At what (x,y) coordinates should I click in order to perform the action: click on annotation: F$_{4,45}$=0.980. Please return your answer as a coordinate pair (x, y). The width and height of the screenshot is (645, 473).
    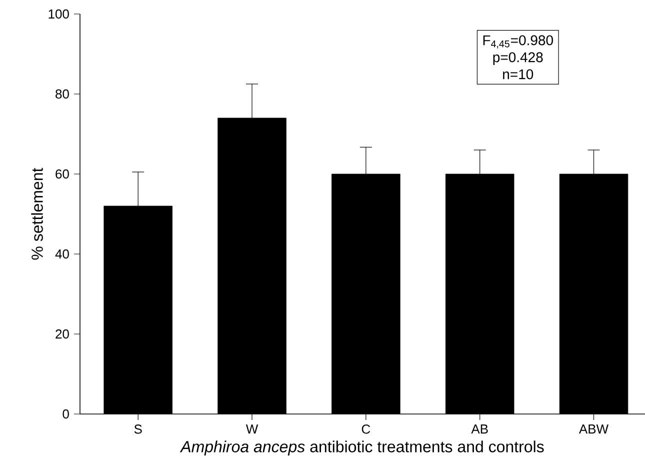
    Looking at the image, I should click on (518, 41).